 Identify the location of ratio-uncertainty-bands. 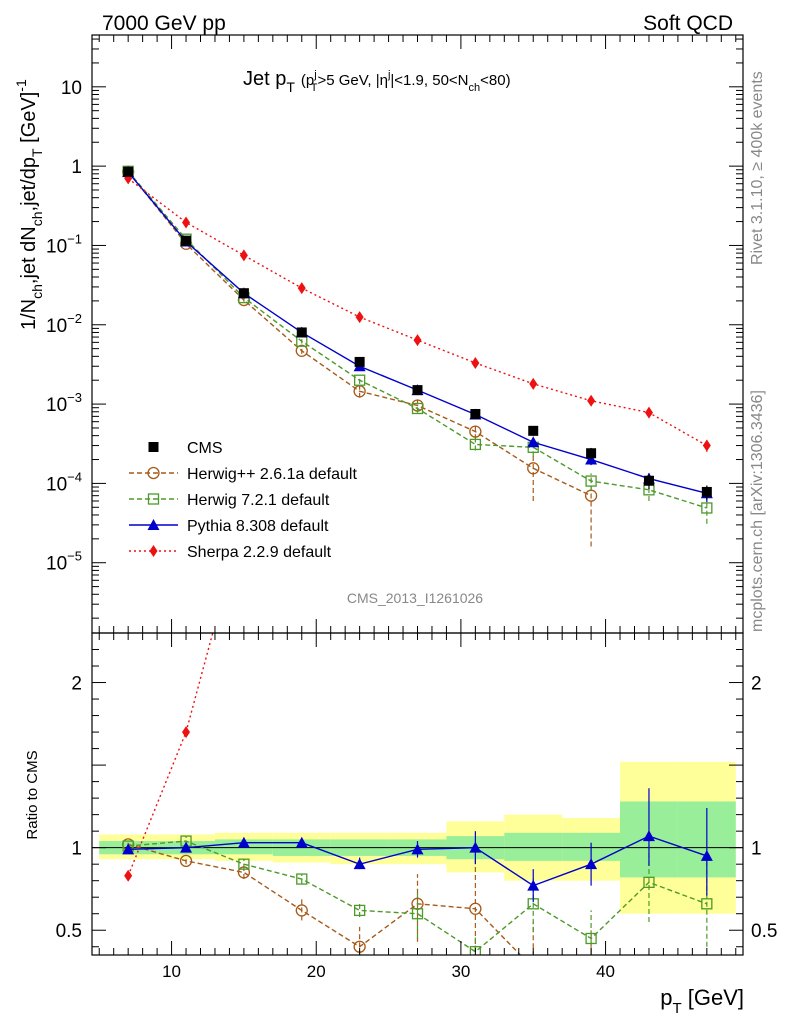
(417, 837).